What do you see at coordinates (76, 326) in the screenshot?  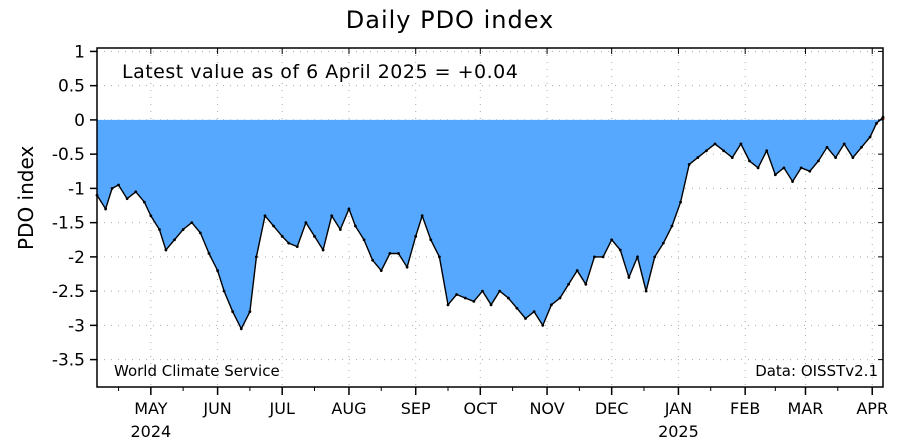 I see `y-tick-label: -3` at bounding box center [76, 326].